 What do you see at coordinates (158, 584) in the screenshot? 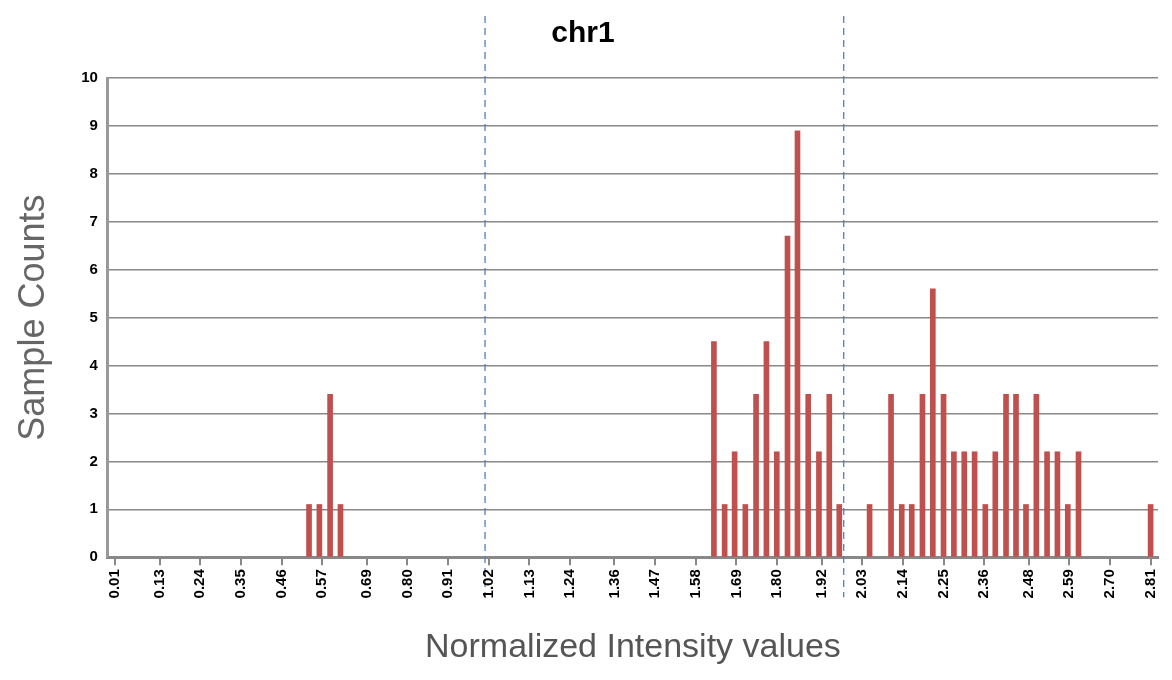
I see `x-tick-label: 0.13` at bounding box center [158, 584].